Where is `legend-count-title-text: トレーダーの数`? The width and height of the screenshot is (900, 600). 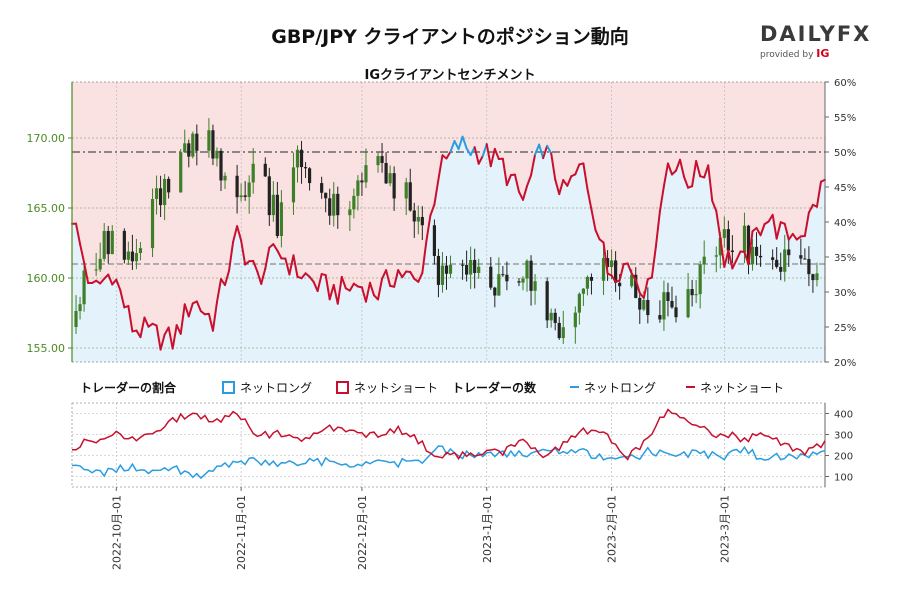 legend-count-title-text: トレーダーの数 is located at coordinates (494, 387).